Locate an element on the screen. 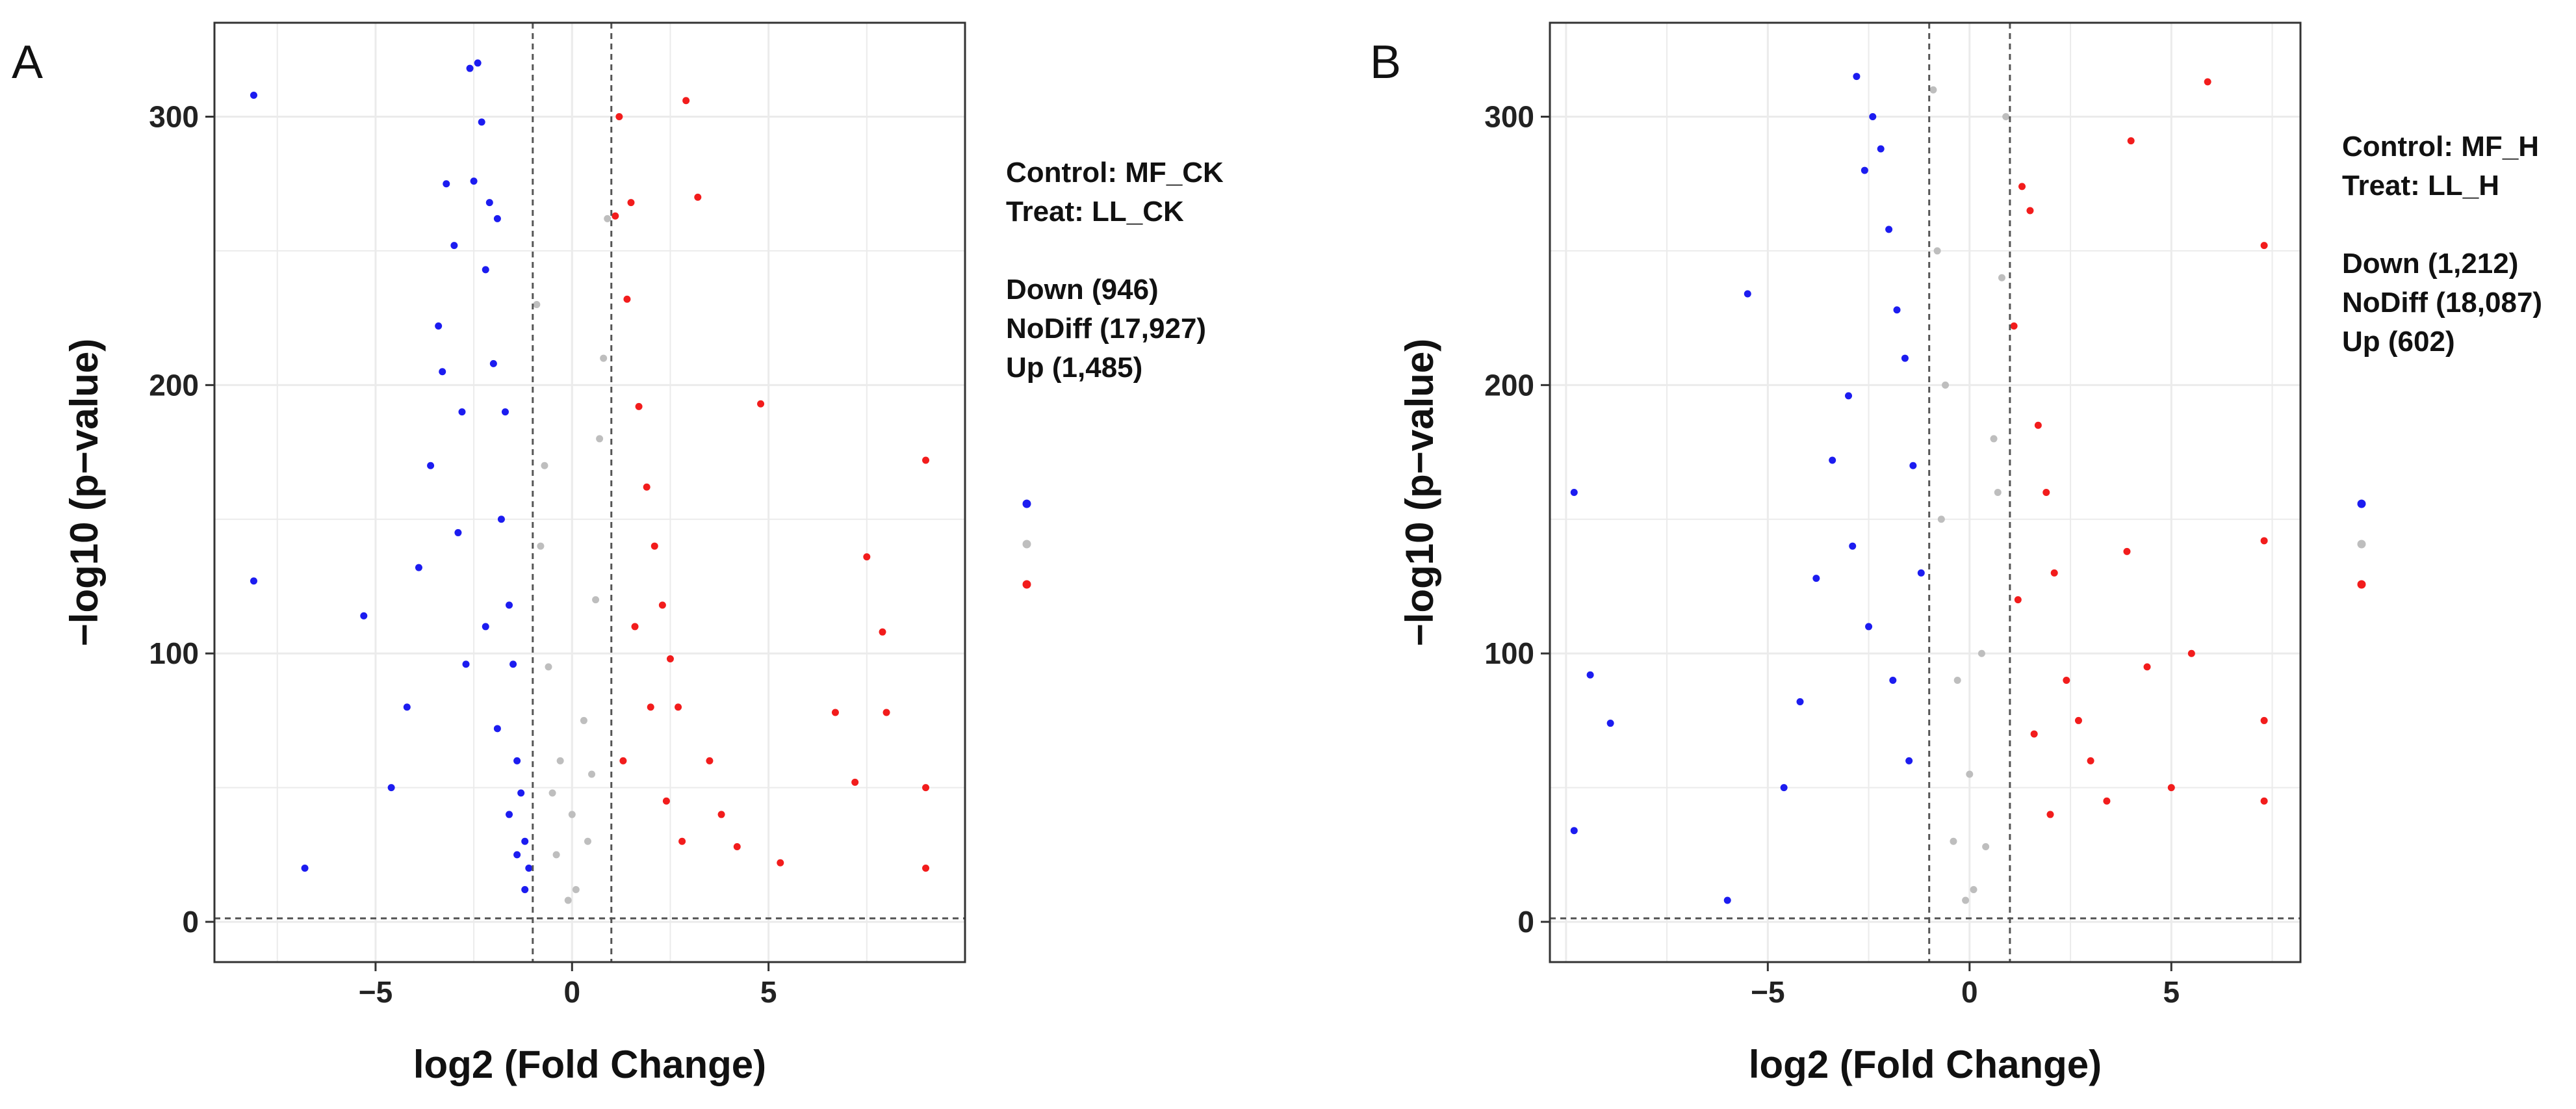  legend-nodiff-label: NoDiff (17,927) is located at coordinates (1106, 329).